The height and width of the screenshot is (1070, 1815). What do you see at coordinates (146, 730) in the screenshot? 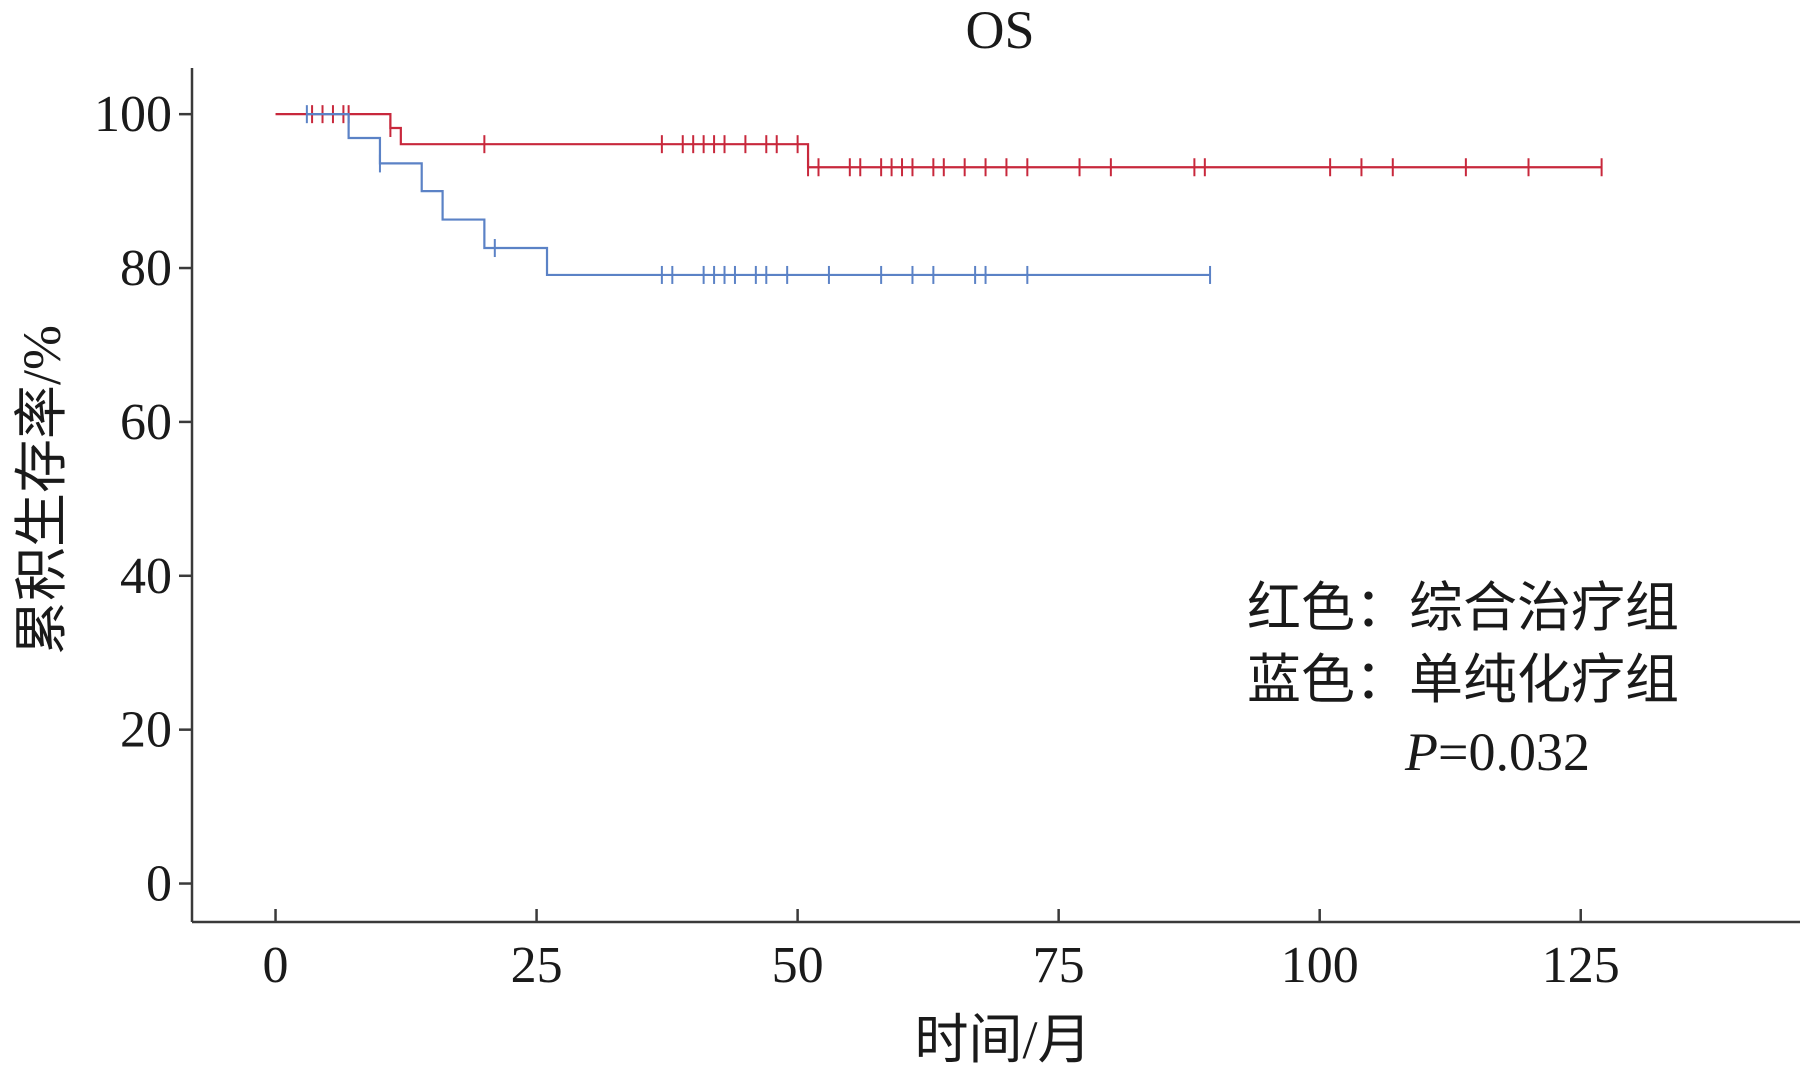
I see `y-tick-label: 20` at bounding box center [146, 730].